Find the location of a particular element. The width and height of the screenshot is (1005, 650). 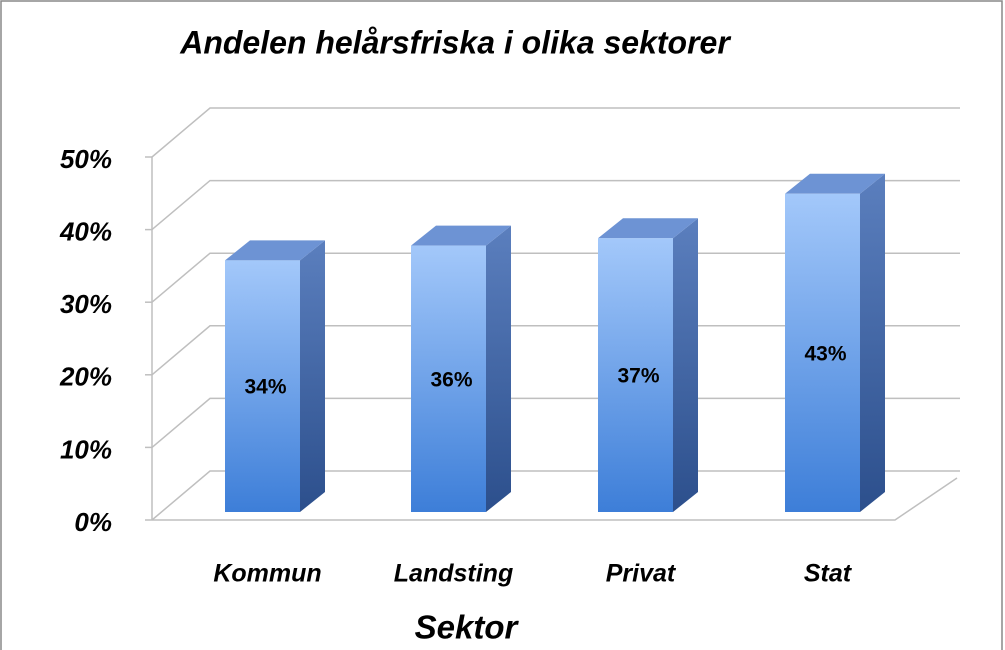

x-axis-title: Sektor is located at coordinates (467, 627).